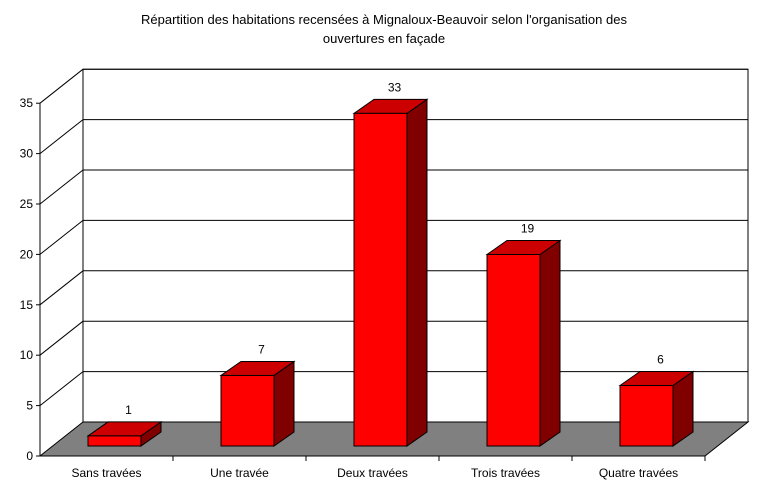  What do you see at coordinates (27, 154) in the screenshot?
I see `y-tick-label: 30` at bounding box center [27, 154].